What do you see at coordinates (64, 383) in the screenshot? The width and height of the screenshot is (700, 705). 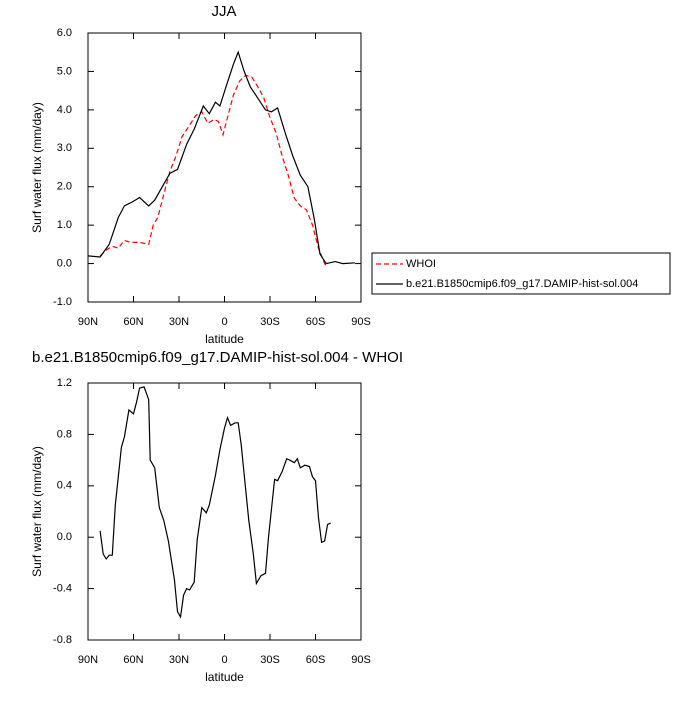 I see `y-tick-label: 1.2` at bounding box center [64, 383].